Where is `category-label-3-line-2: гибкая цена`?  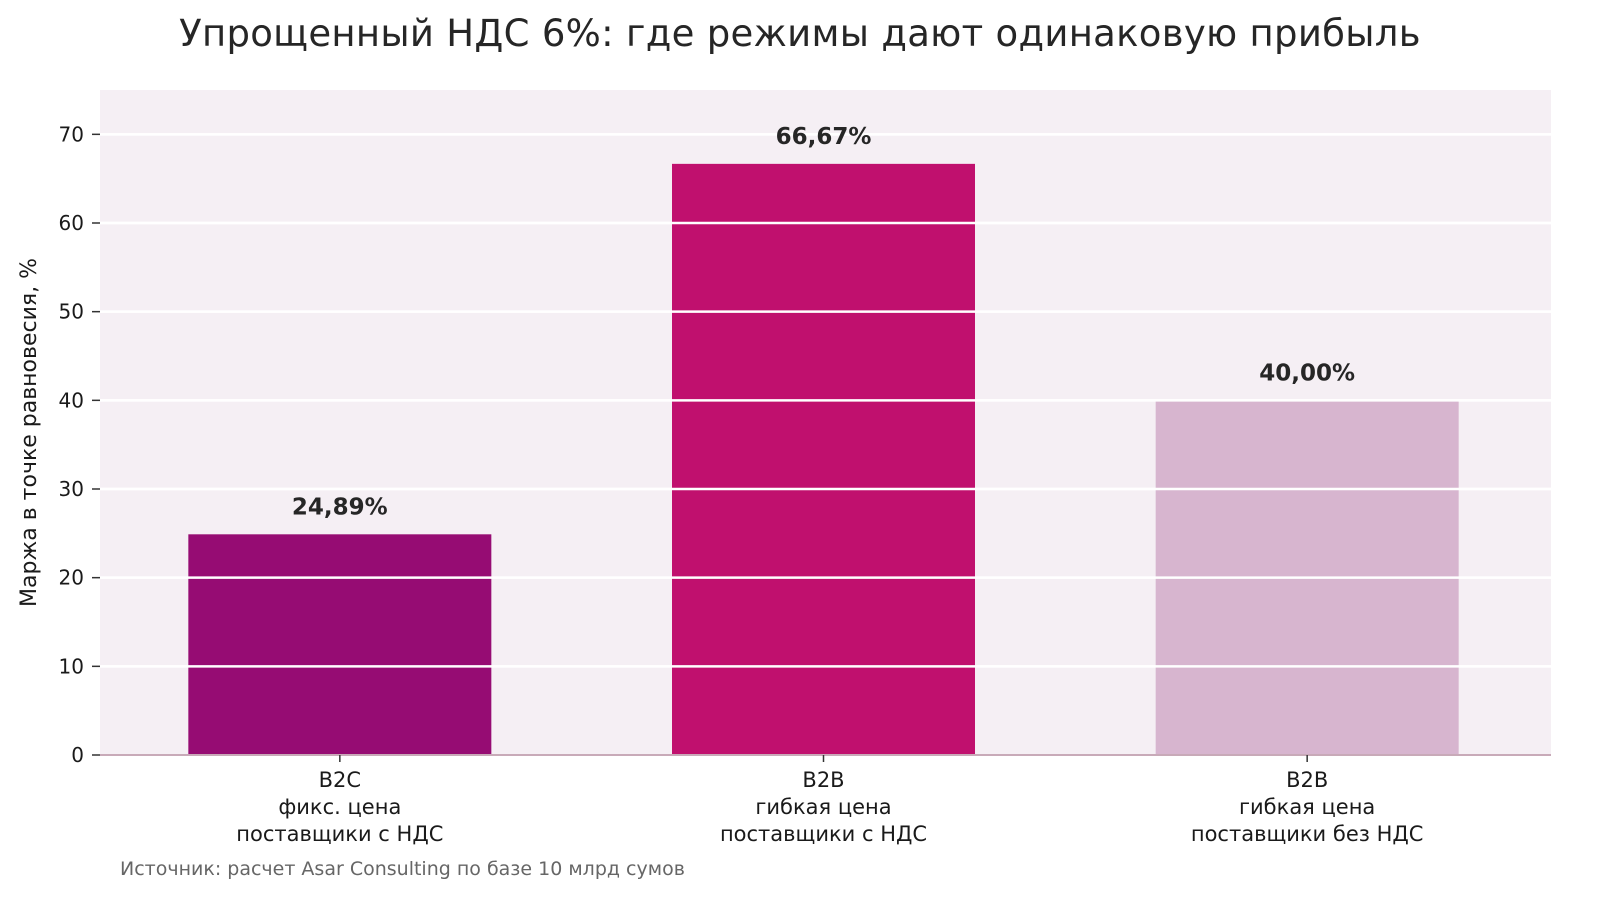 category-label-3-line-2: гибкая цена is located at coordinates (1307, 807).